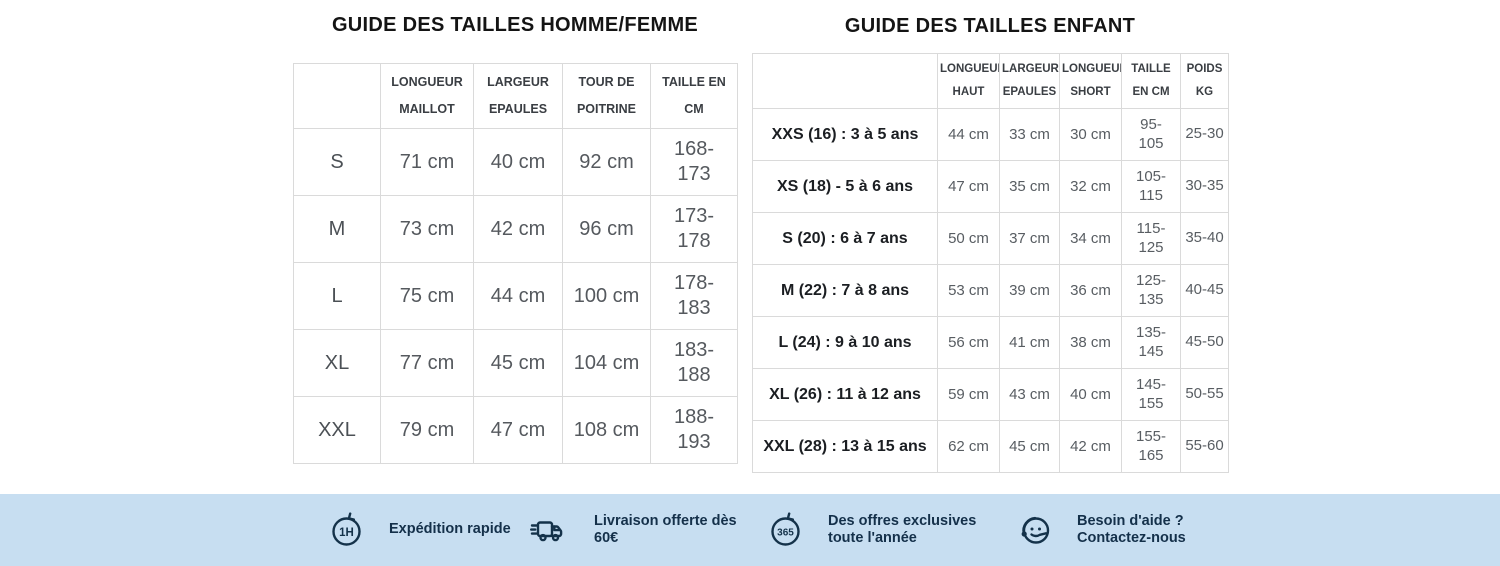 Image resolution: width=1500 pixels, height=566 pixels. Describe the element at coordinates (1090, 186) in the screenshot. I see `value-cell: 32 cm` at that location.